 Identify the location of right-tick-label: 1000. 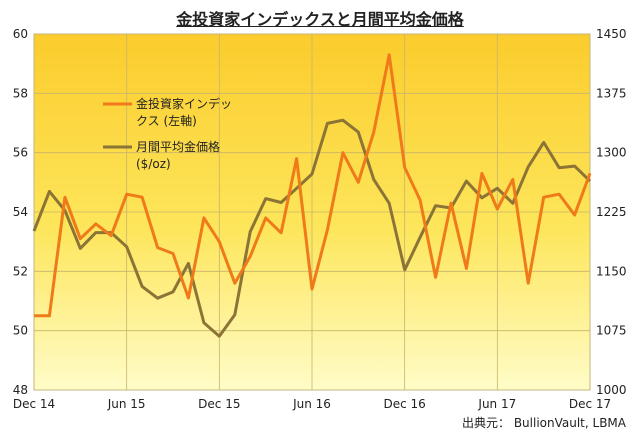
(611, 390).